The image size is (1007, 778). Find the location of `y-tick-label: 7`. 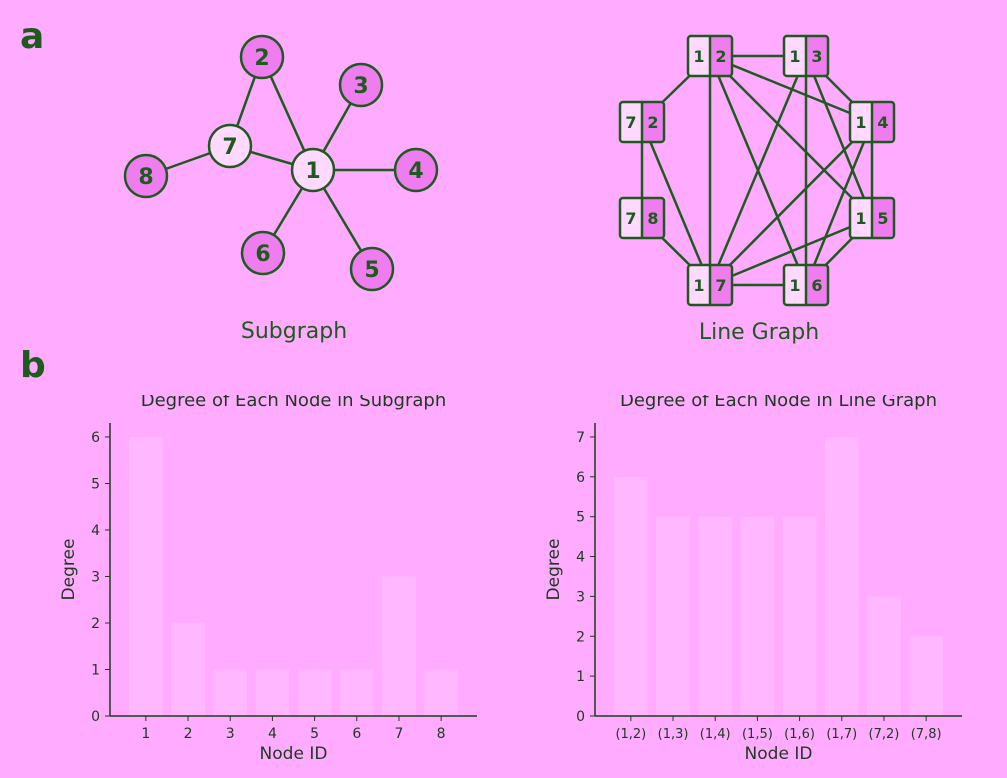

y-tick-label: 7 is located at coordinates (580, 438).